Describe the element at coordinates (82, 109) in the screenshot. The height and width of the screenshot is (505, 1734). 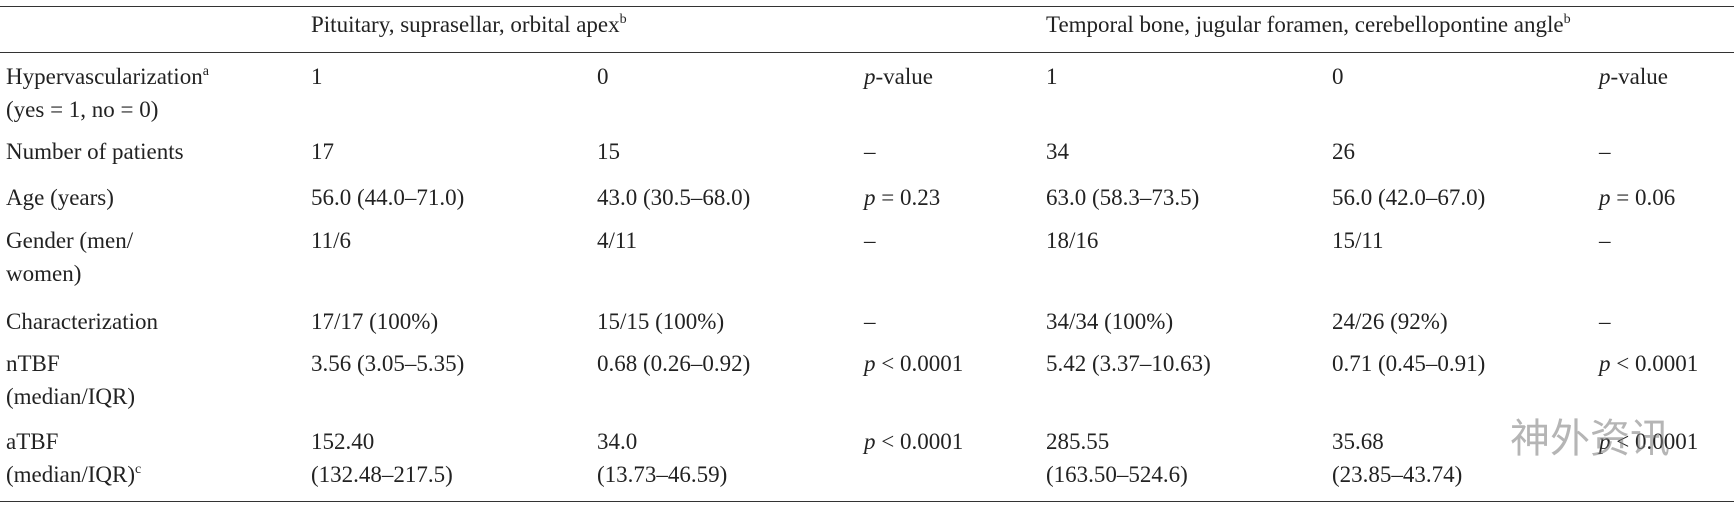
I see `cell-line: (yes = 1, no = 0)` at that location.